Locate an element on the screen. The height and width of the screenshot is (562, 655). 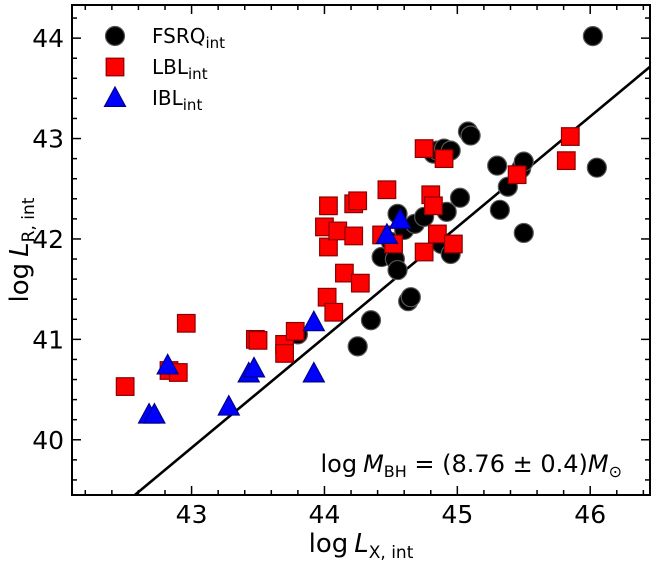
x-tick-label: 46 is located at coordinates (590, 514).